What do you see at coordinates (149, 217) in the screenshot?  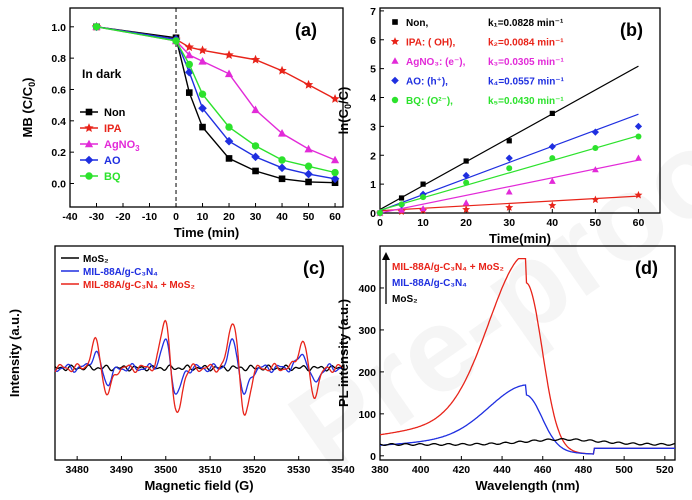 I see `x-tick-label: -10` at bounding box center [149, 217].